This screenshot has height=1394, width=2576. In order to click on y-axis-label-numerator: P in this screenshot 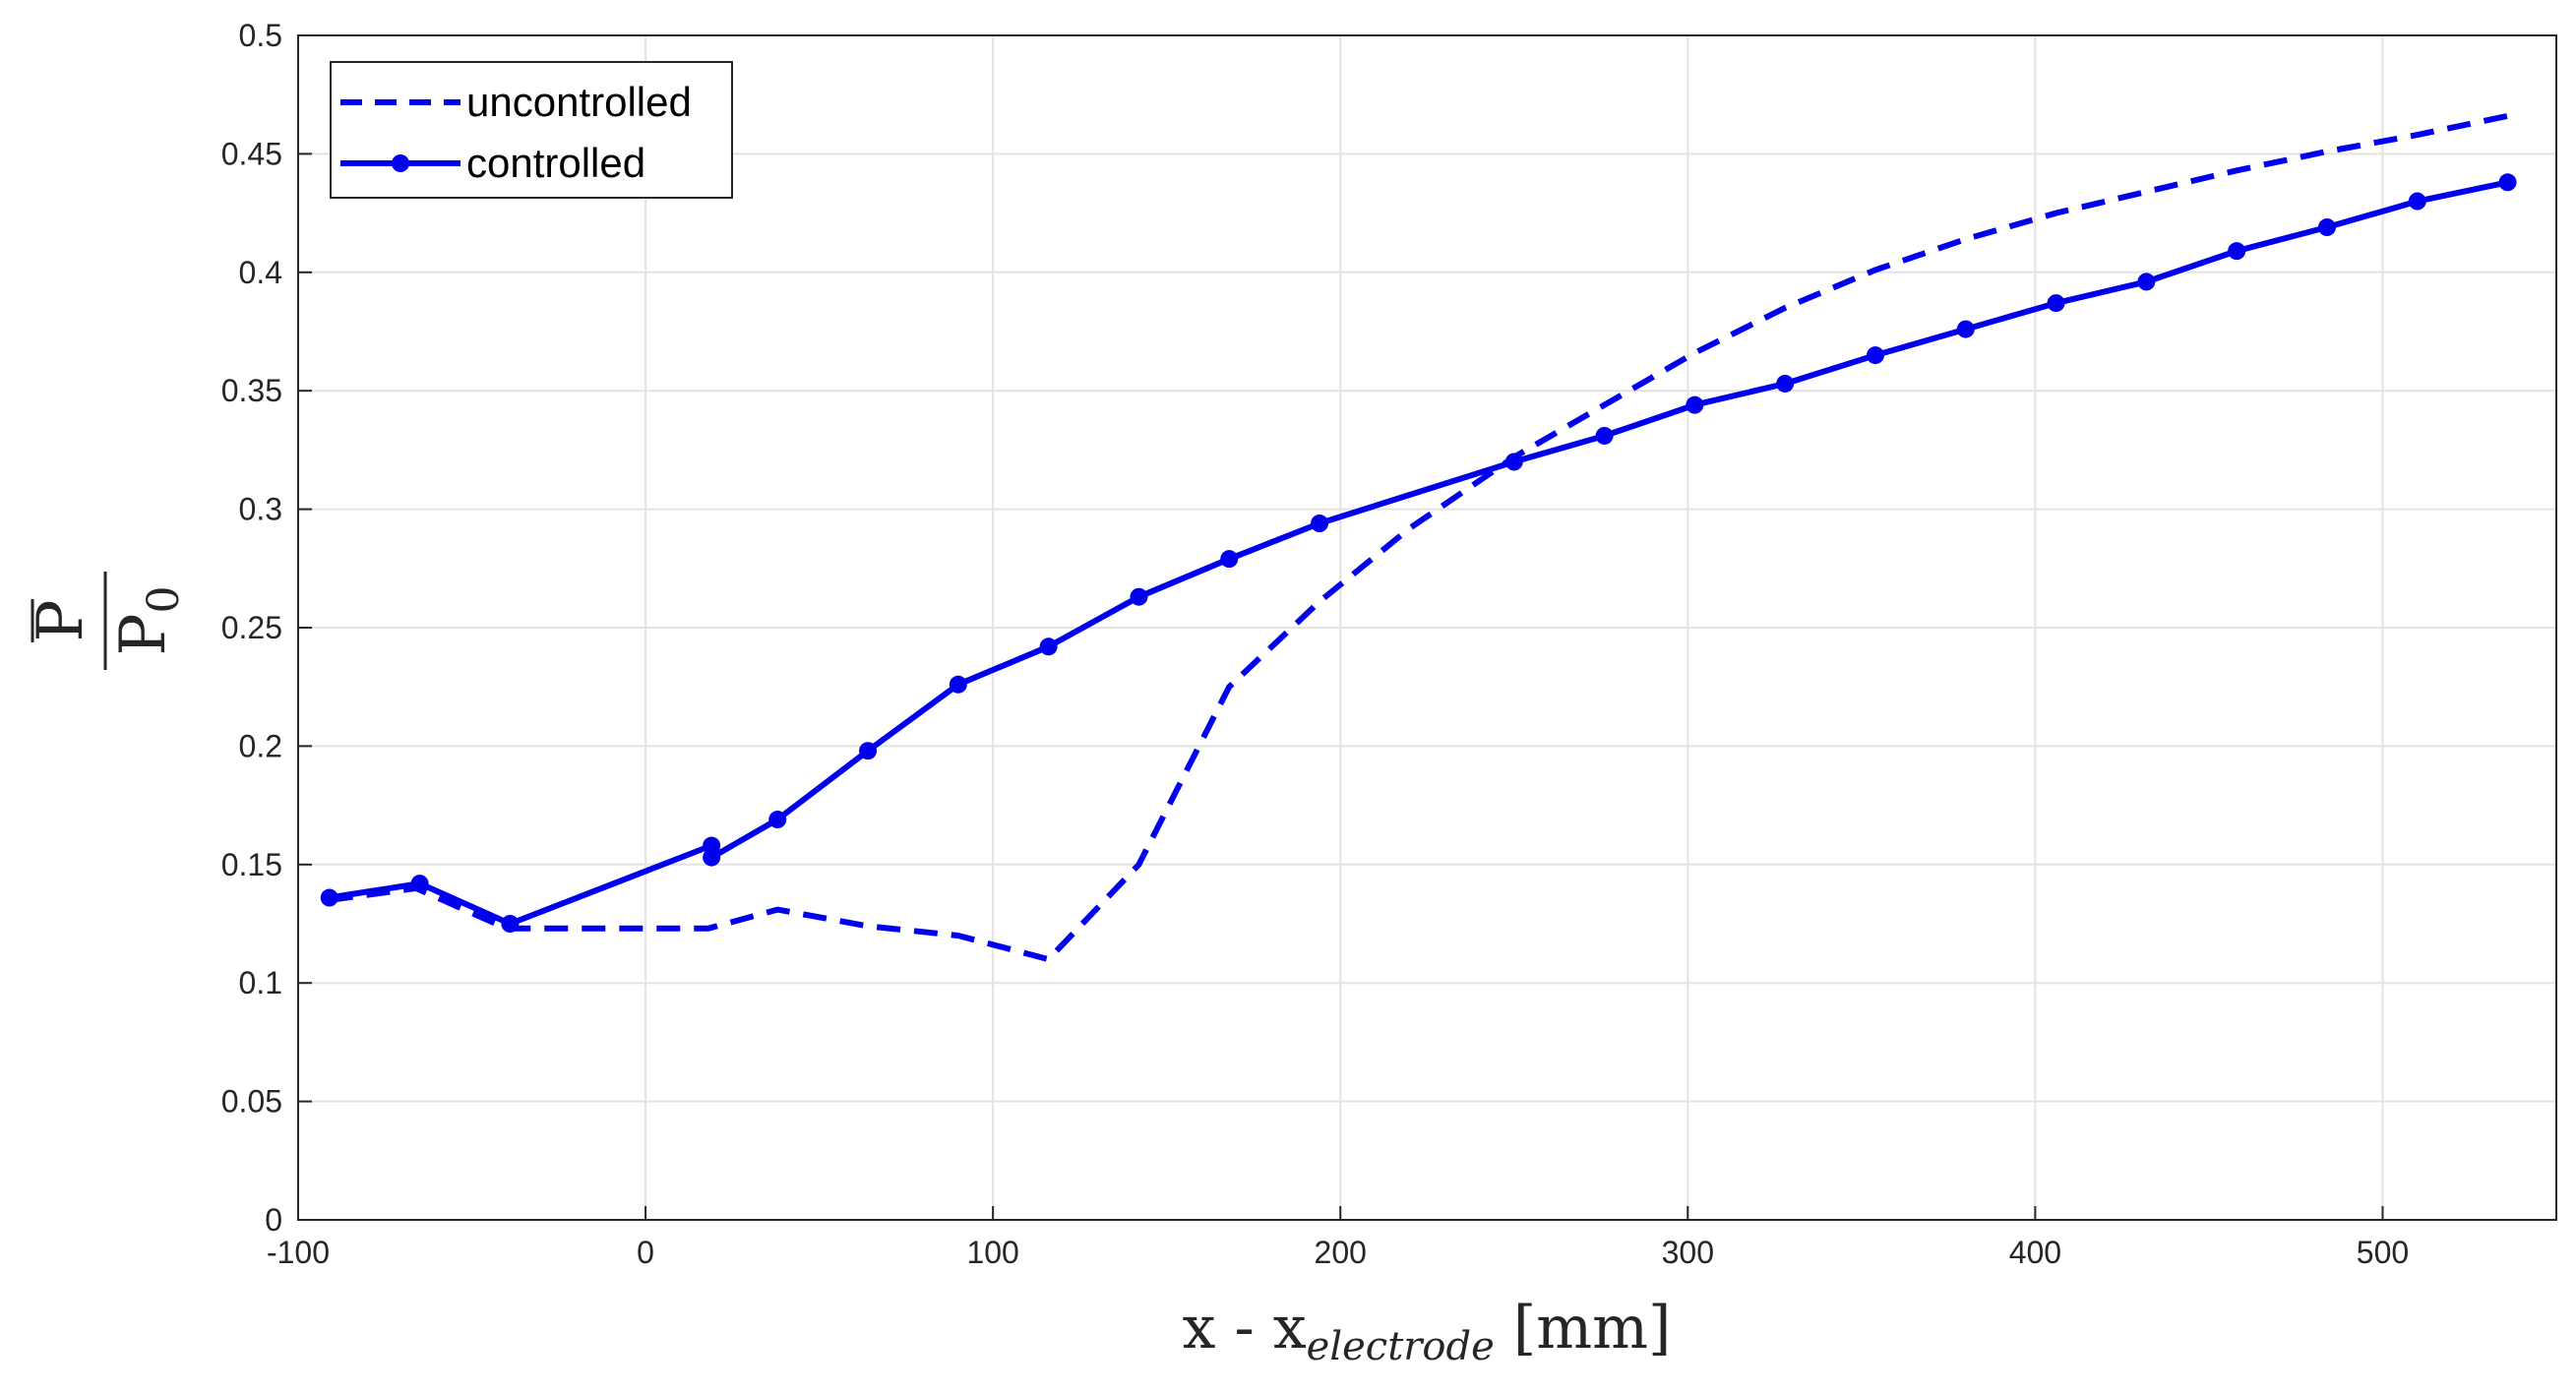, I will do `click(61, 620)`.